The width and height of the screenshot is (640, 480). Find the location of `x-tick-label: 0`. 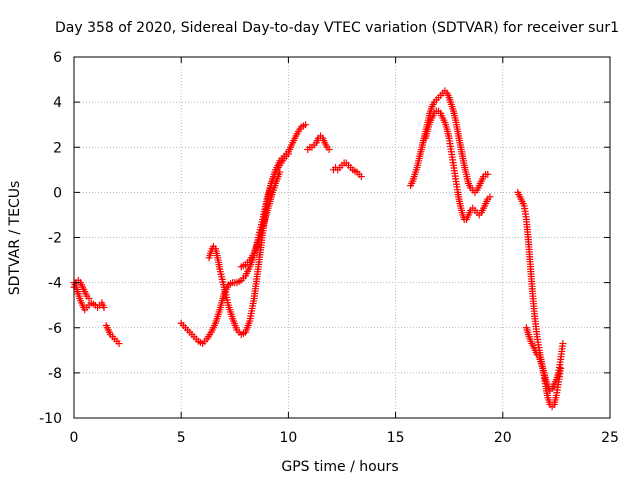

x-tick-label: 0 is located at coordinates (74, 438).